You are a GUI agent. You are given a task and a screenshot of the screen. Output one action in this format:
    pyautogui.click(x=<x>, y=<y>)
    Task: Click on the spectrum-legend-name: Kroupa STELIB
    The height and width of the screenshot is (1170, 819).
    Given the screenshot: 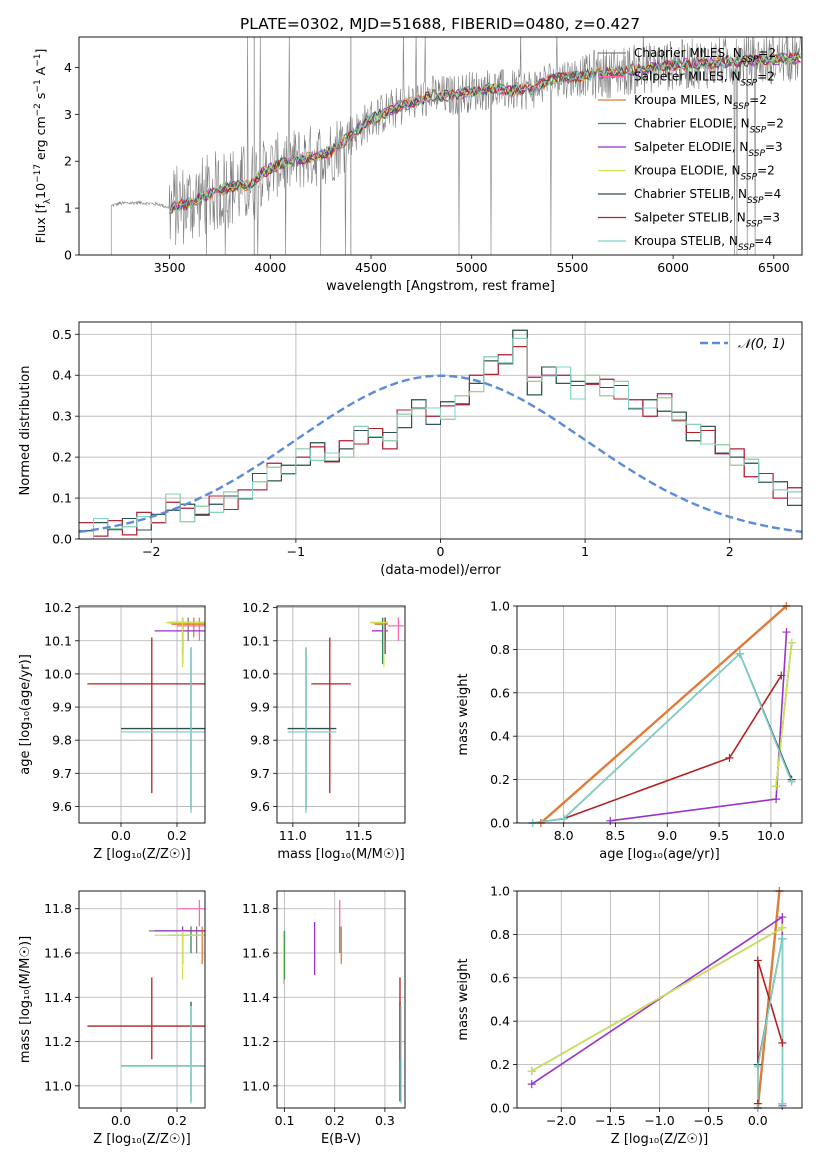 What is the action you would take?
    pyautogui.click(x=677, y=241)
    